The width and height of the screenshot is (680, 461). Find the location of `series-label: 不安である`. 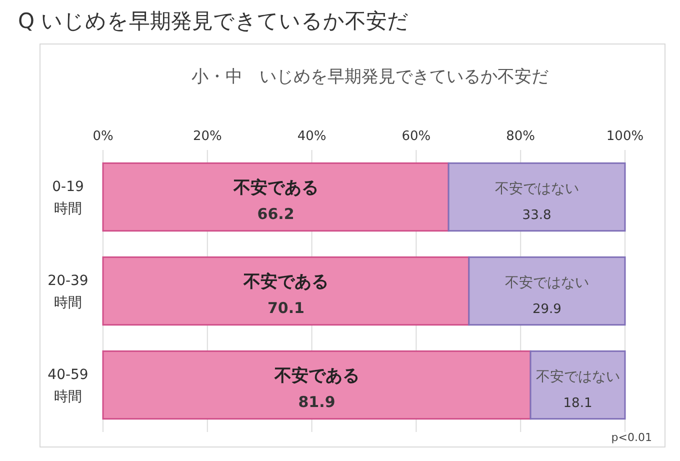

series-label: 不安である is located at coordinates (285, 282).